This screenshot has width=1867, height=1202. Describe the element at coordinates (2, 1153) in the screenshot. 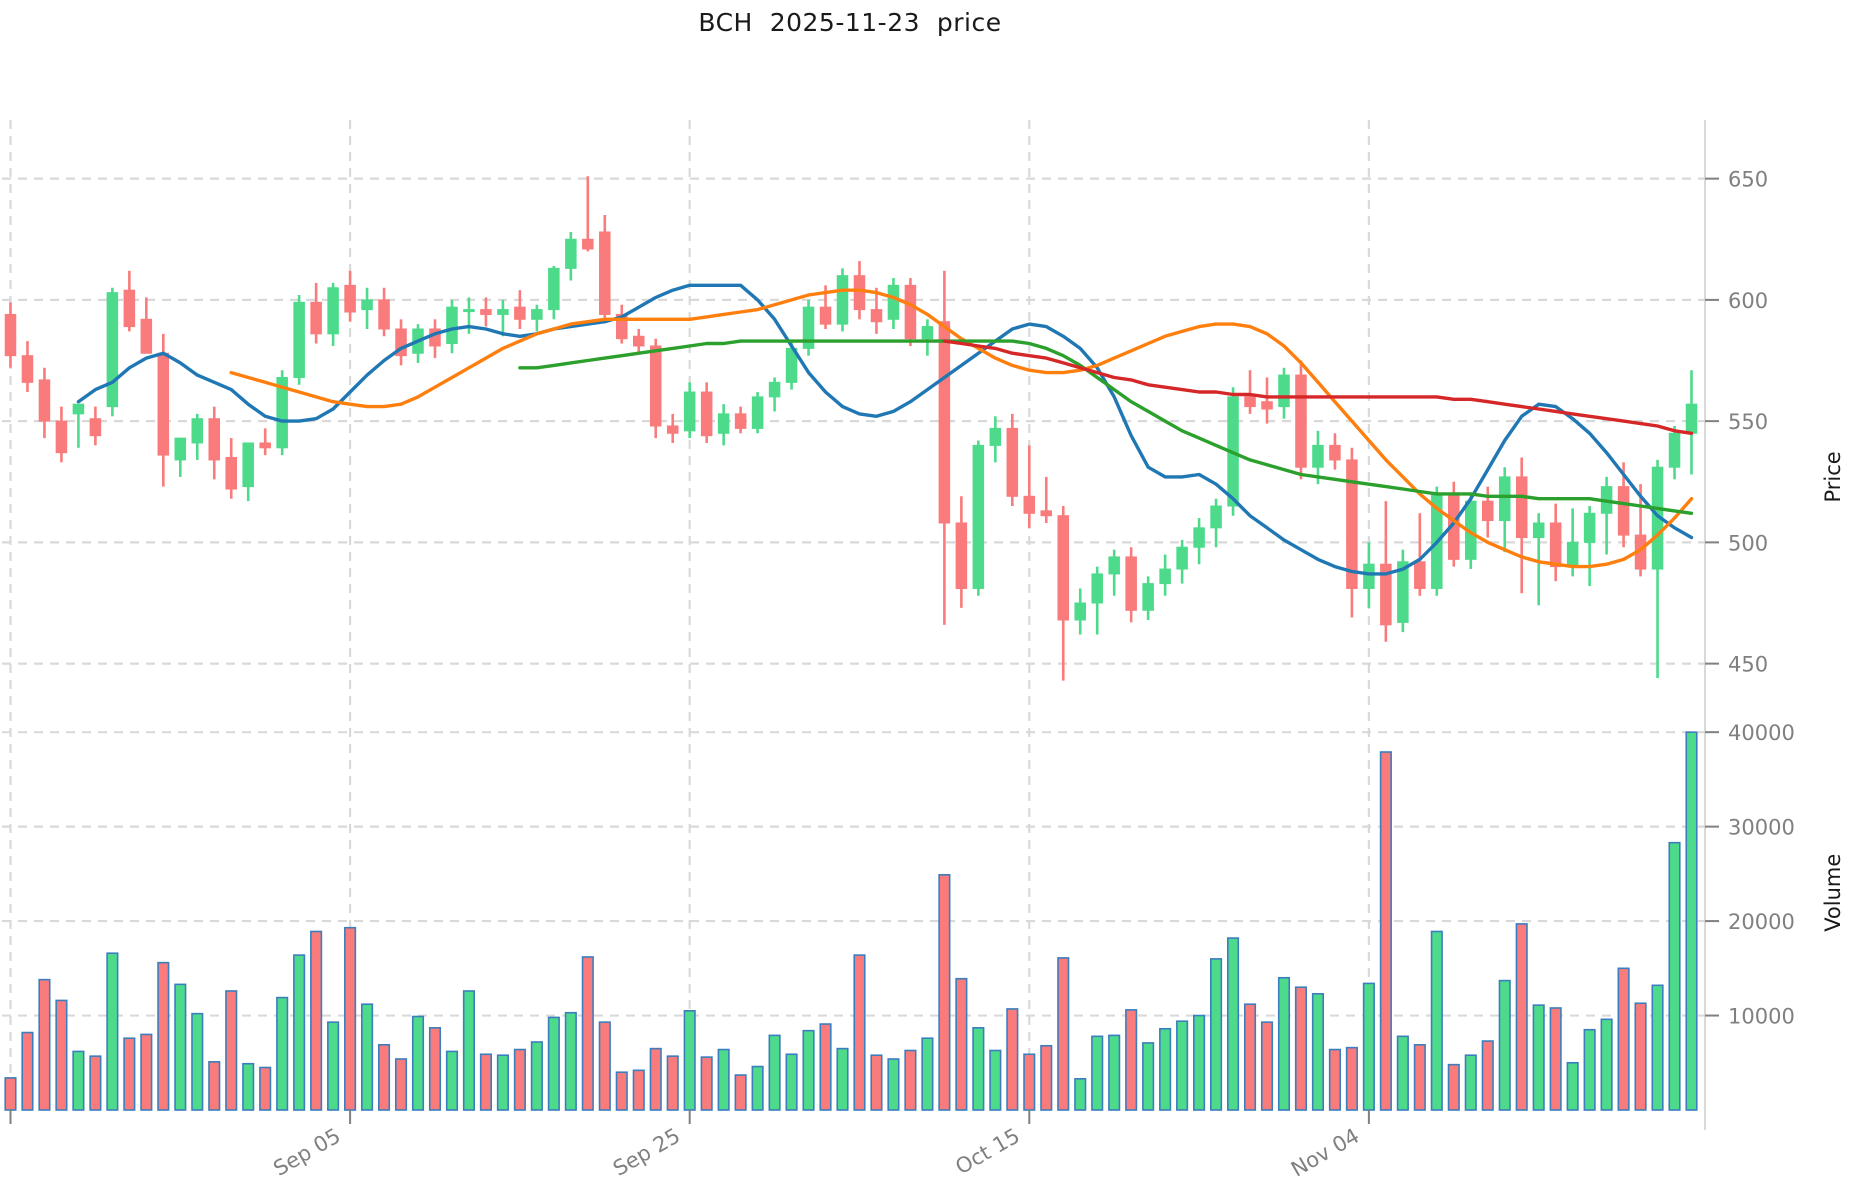

I see `axis-tick-label: Aug 16` at that location.